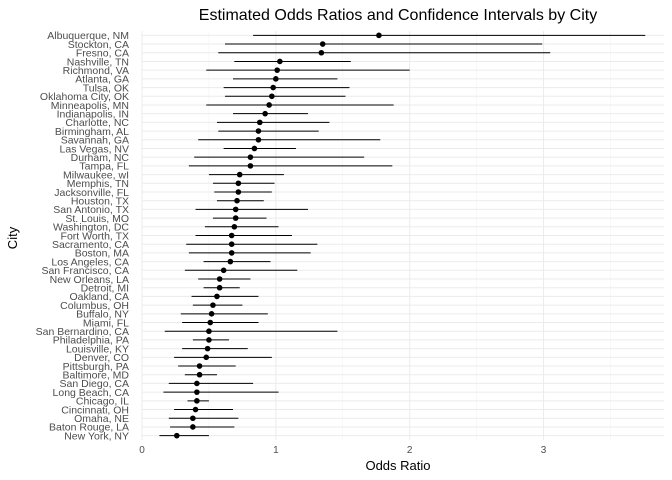 The image size is (672, 480). I want to click on y-tick-label: Los Angeles, CA, so click(90, 262).